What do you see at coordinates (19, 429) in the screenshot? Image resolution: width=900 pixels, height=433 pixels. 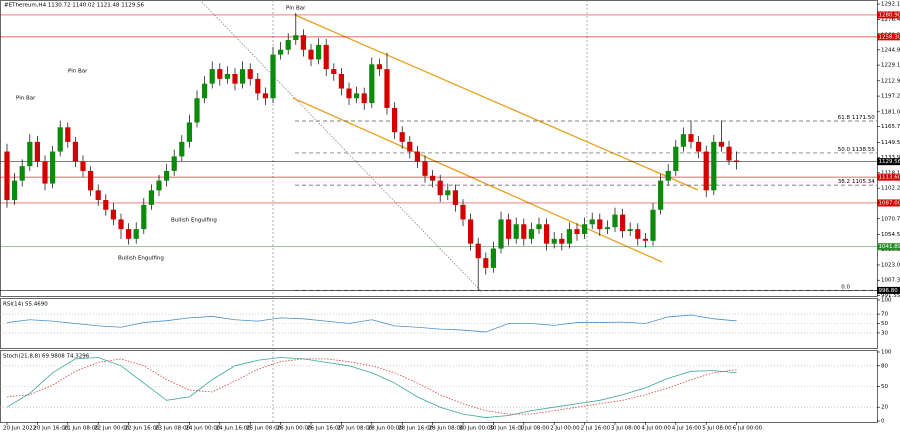 I see `x-tick-label: 20 Jun 2022` at bounding box center [19, 429].